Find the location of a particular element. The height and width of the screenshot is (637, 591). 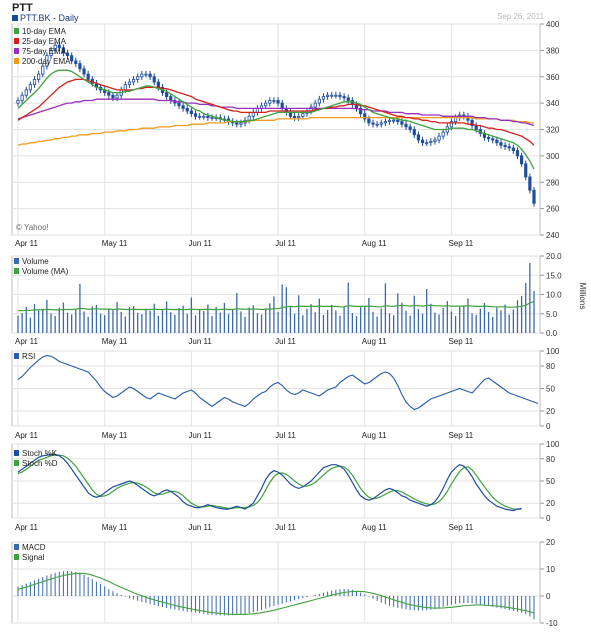

macd-panel is located at coordinates (277, 582).